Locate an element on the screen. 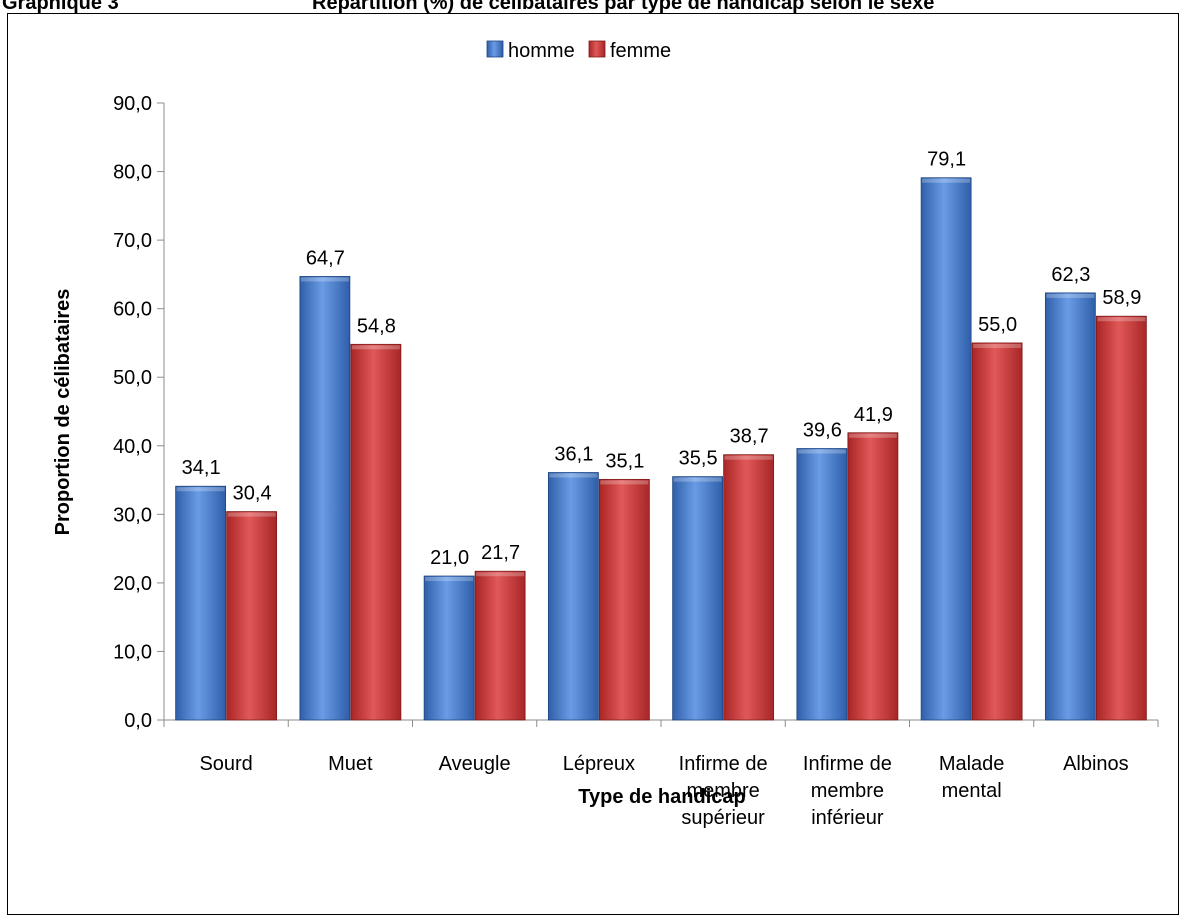 This screenshot has width=1183, height=919. y-tick-label: 70,0 is located at coordinates (132, 241).